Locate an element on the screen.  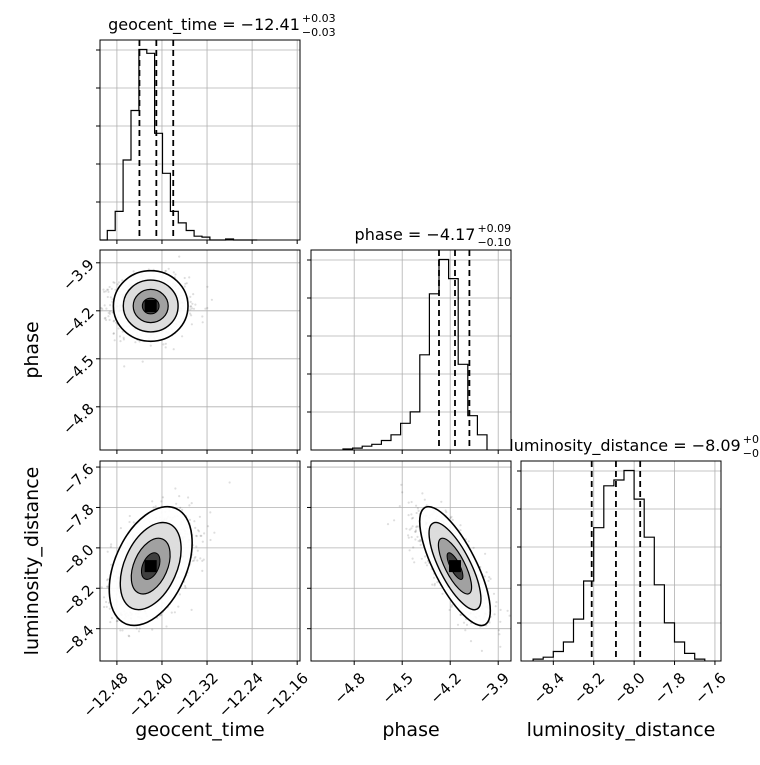
hist-phase-panel-background is located at coordinates (411, 350).